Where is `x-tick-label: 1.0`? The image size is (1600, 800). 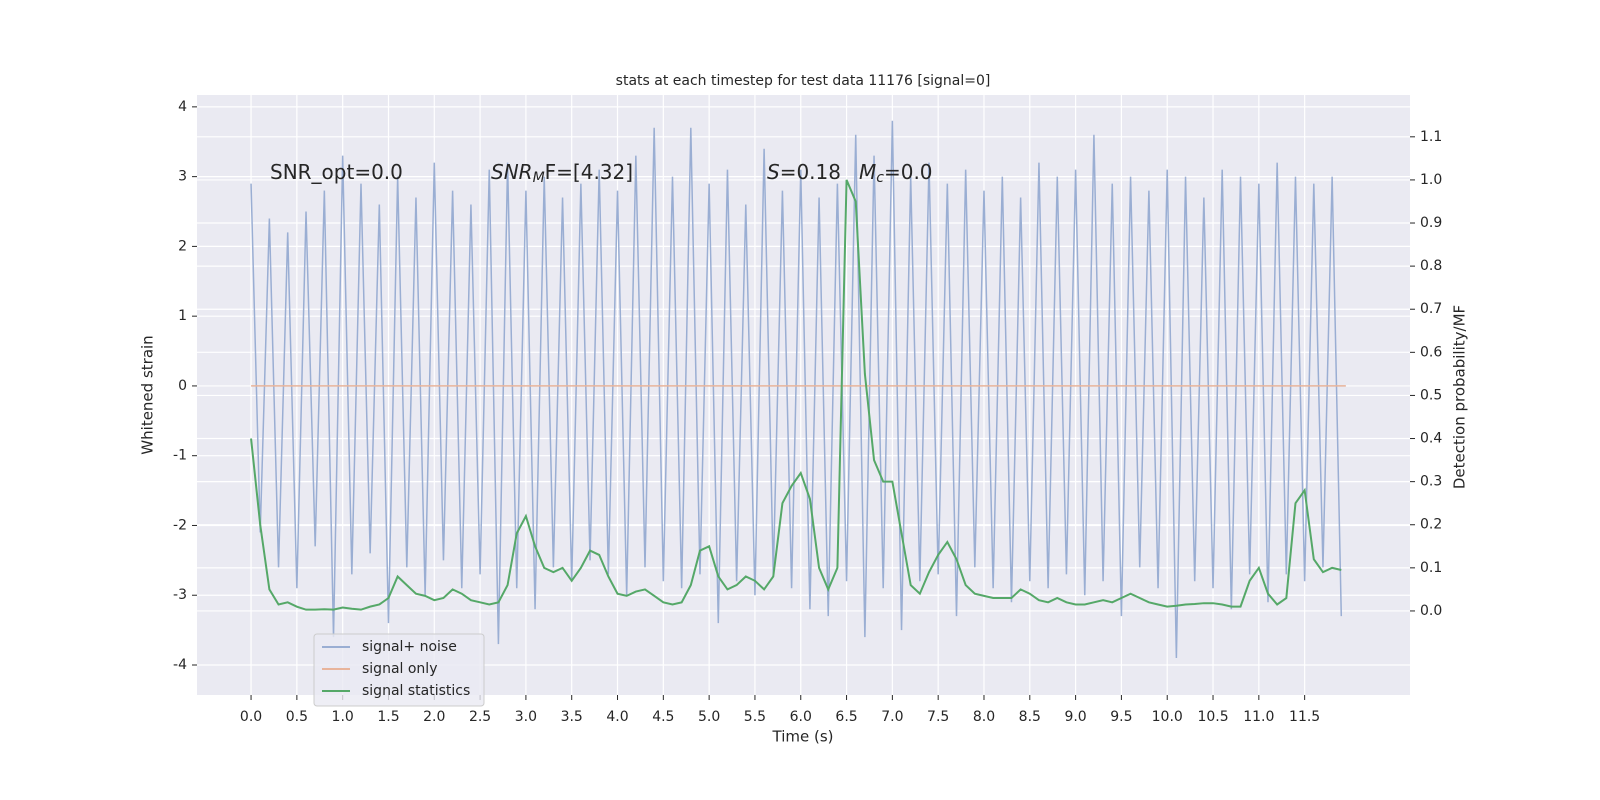
x-tick-label: 1.0 is located at coordinates (343, 717).